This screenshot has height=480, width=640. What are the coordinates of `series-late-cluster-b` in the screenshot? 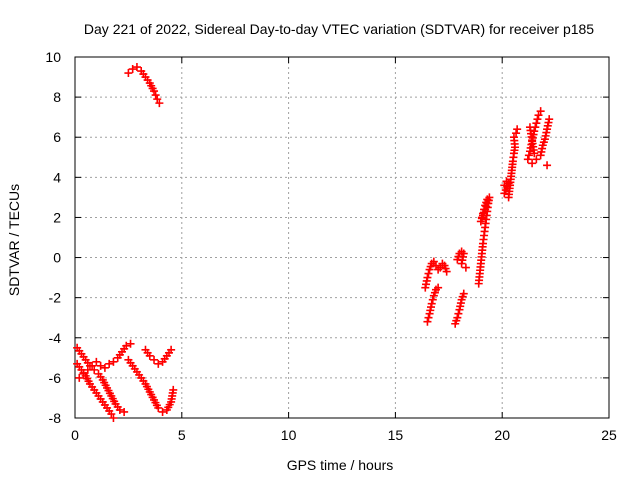 It's located at (433, 304).